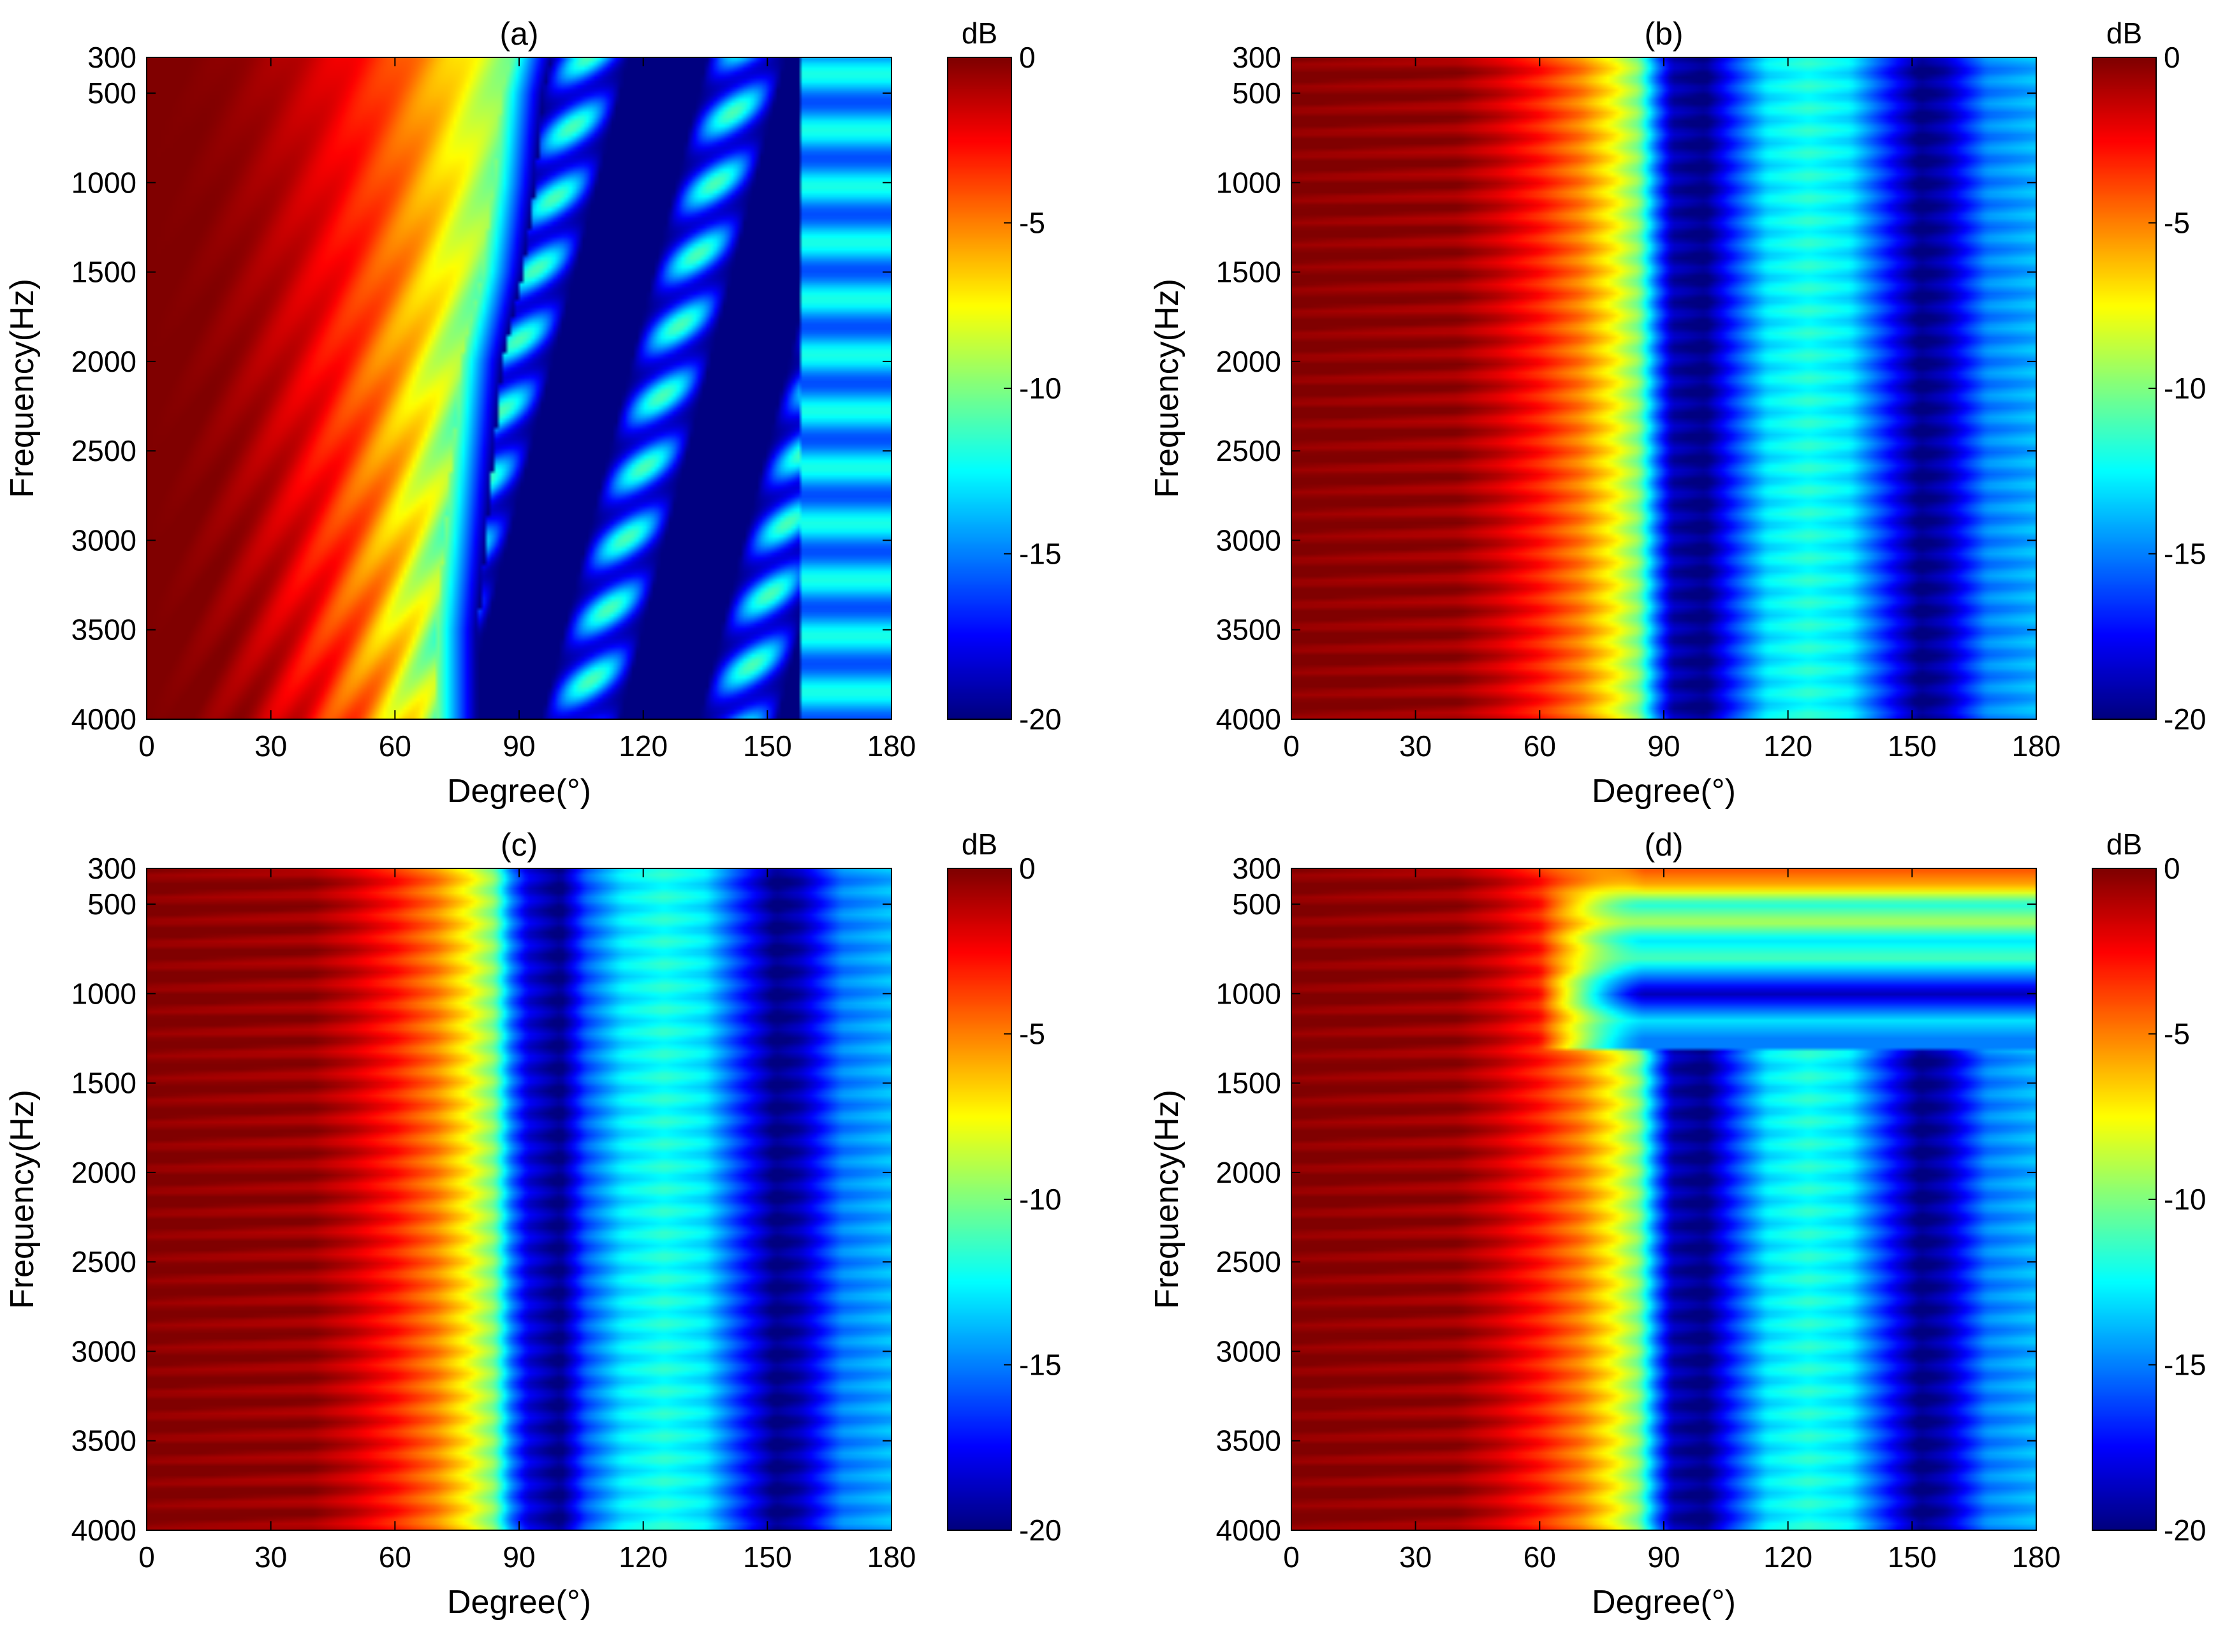  I want to click on heatmap-c, so click(519, 1199).